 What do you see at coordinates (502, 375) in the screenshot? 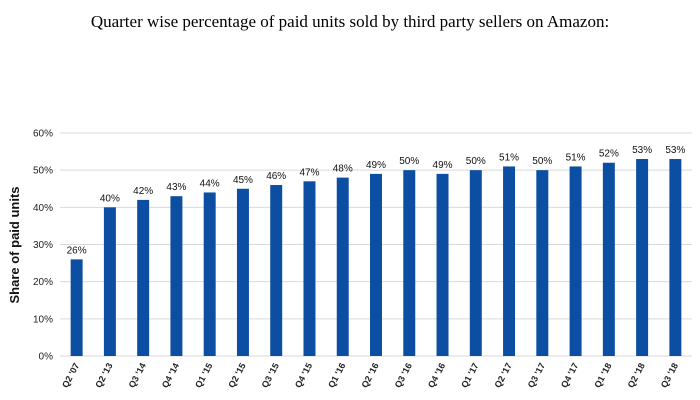
I see `x-tick-label: Q2 '17` at bounding box center [502, 375].